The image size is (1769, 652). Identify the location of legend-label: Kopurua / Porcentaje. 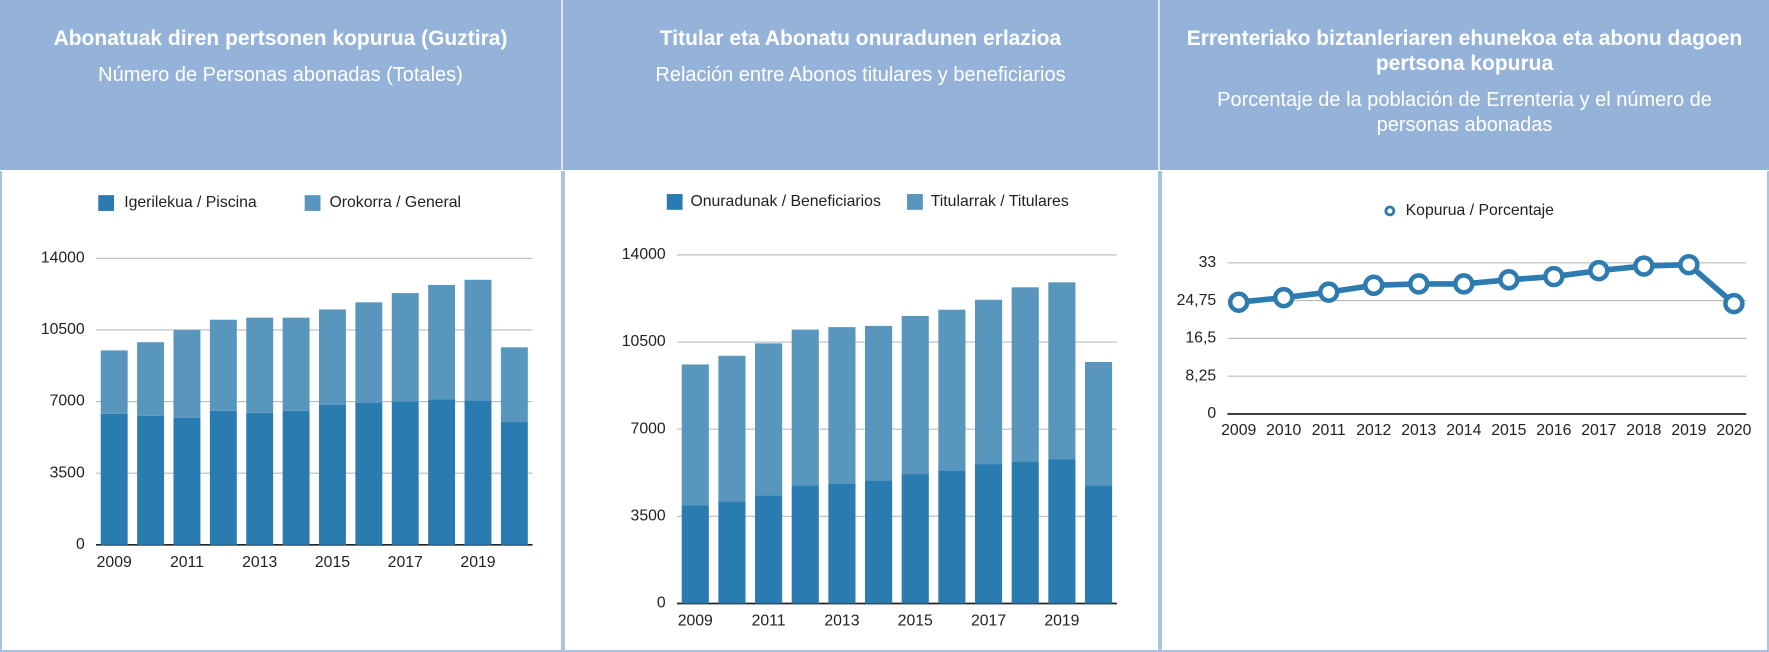
(1480, 210).